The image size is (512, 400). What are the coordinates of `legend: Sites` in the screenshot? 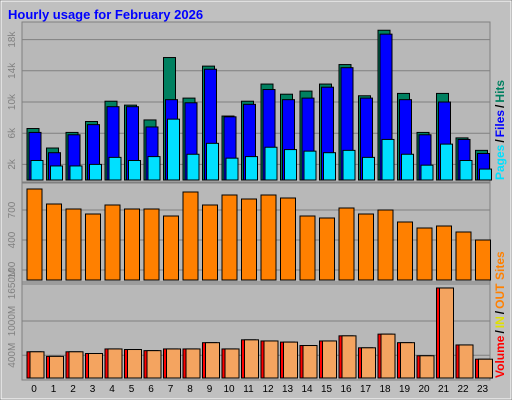 It's located at (500, 265).